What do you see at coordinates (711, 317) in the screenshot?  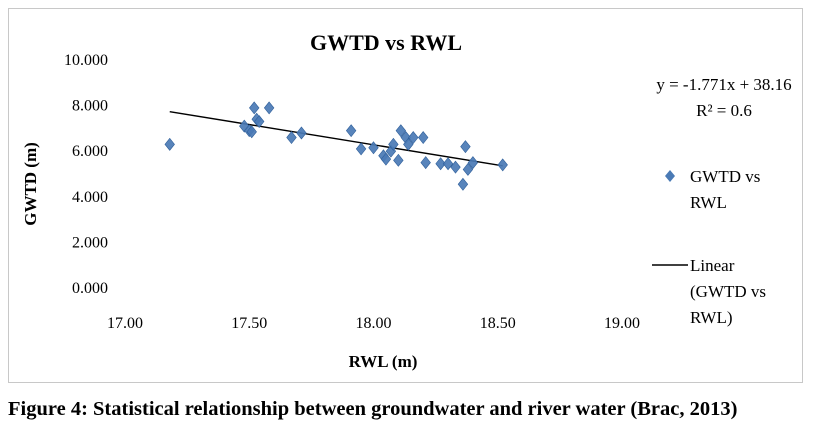 I see `legend-label-linear-line-3: RWL)` at bounding box center [711, 317].